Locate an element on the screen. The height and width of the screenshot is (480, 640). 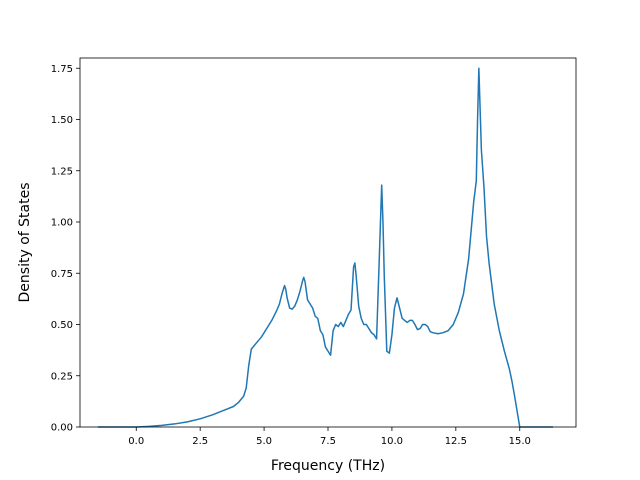
x-tick-label: 2.5 is located at coordinates (200, 441).